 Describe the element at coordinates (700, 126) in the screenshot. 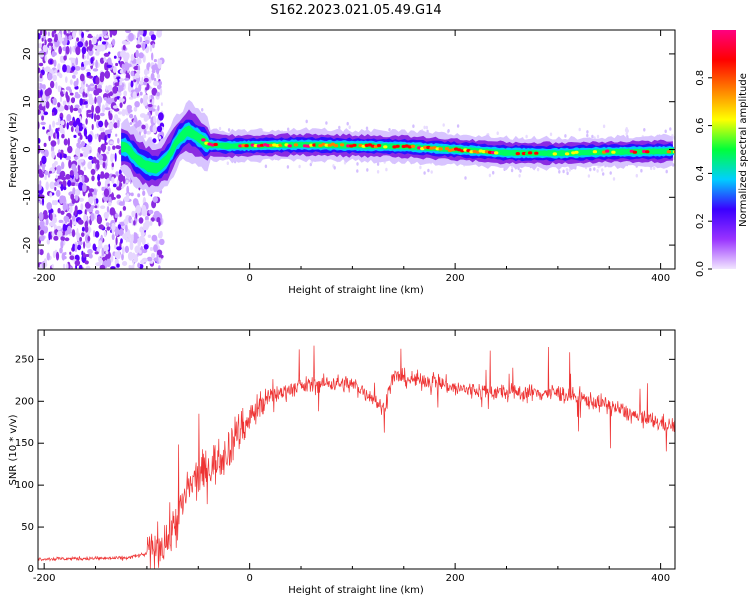

I see `colorbar-tick-label: 0.6` at that location.